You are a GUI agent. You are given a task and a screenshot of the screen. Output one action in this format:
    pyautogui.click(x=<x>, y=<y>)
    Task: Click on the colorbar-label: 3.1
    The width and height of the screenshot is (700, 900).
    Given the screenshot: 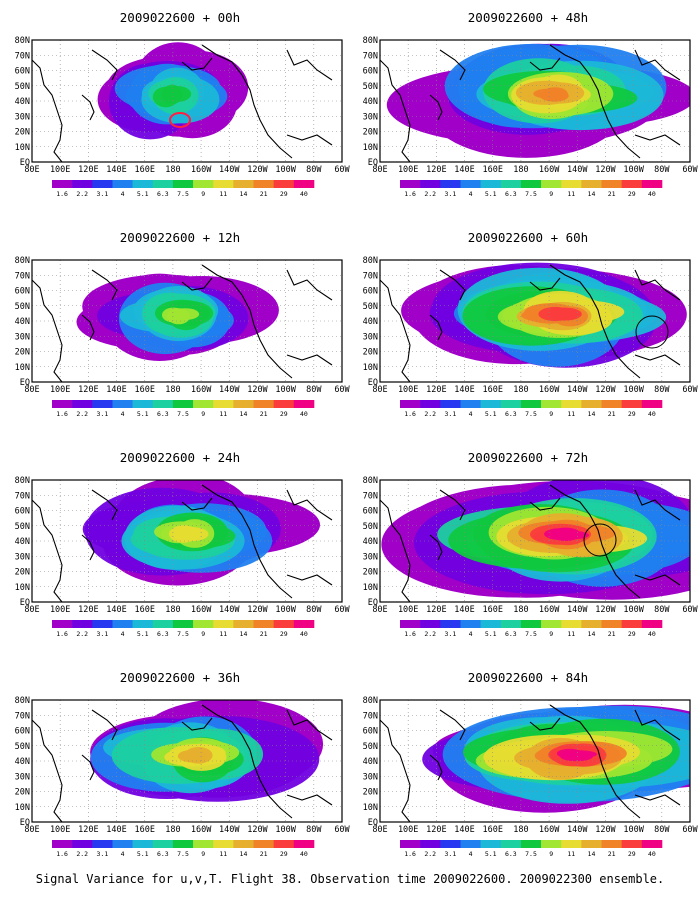 What is the action you would take?
    pyautogui.click(x=451, y=634)
    